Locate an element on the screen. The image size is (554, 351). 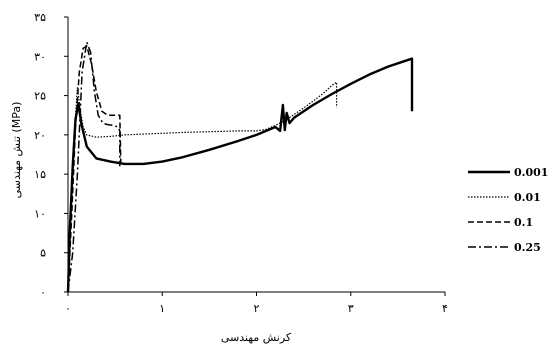
y-tick-label: ۲۰ is located at coordinates (40, 135).